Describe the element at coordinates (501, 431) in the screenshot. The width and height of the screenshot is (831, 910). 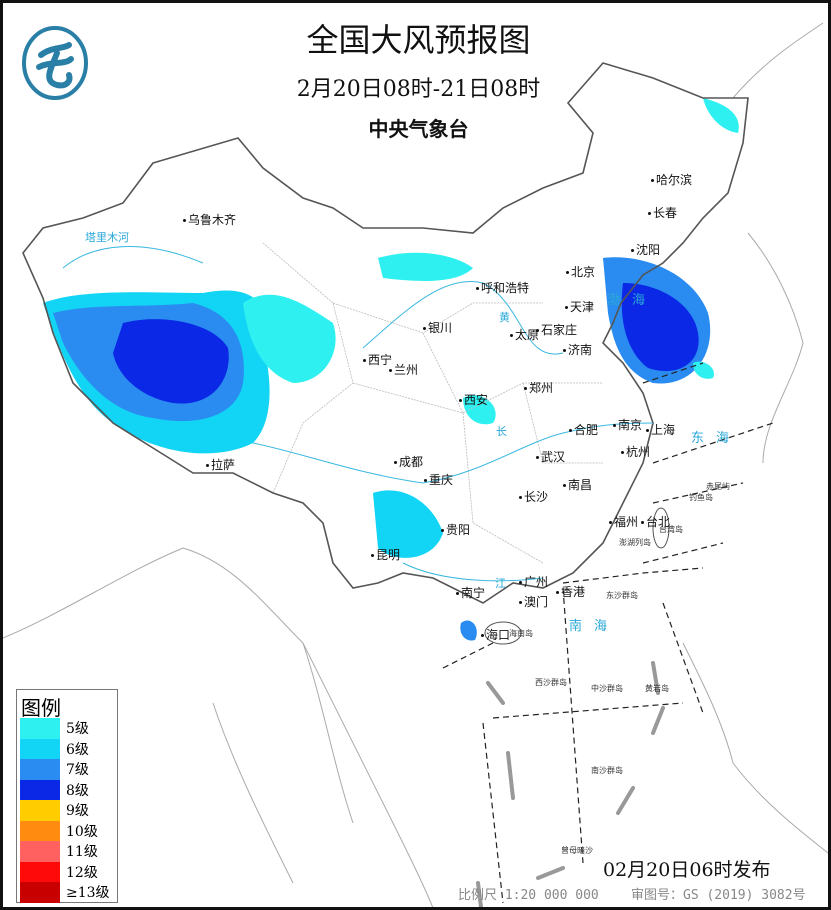
I see `river-label: 长` at that location.